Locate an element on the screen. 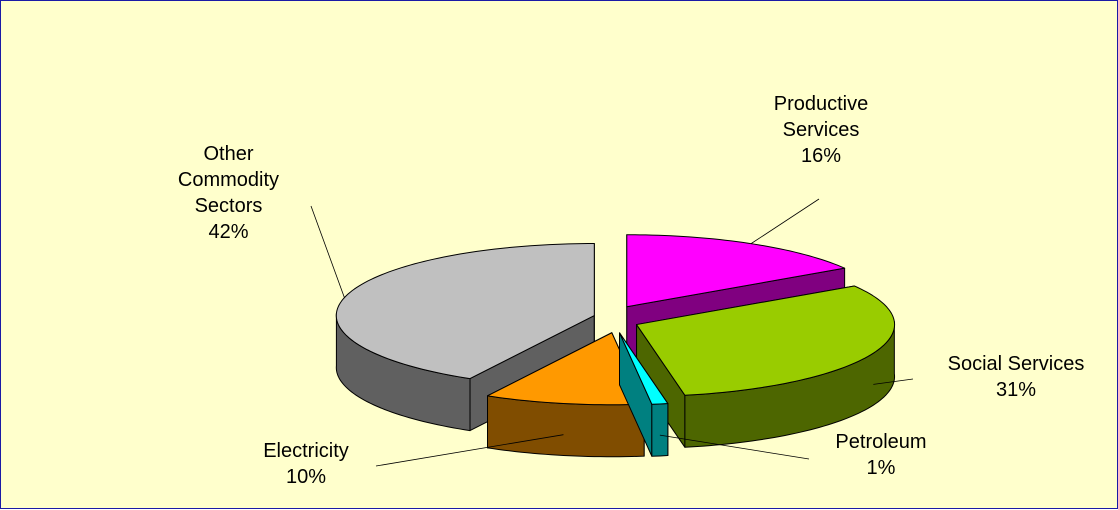 This screenshot has height=510, width=1118. category-label: Social Services is located at coordinates (1016, 364).